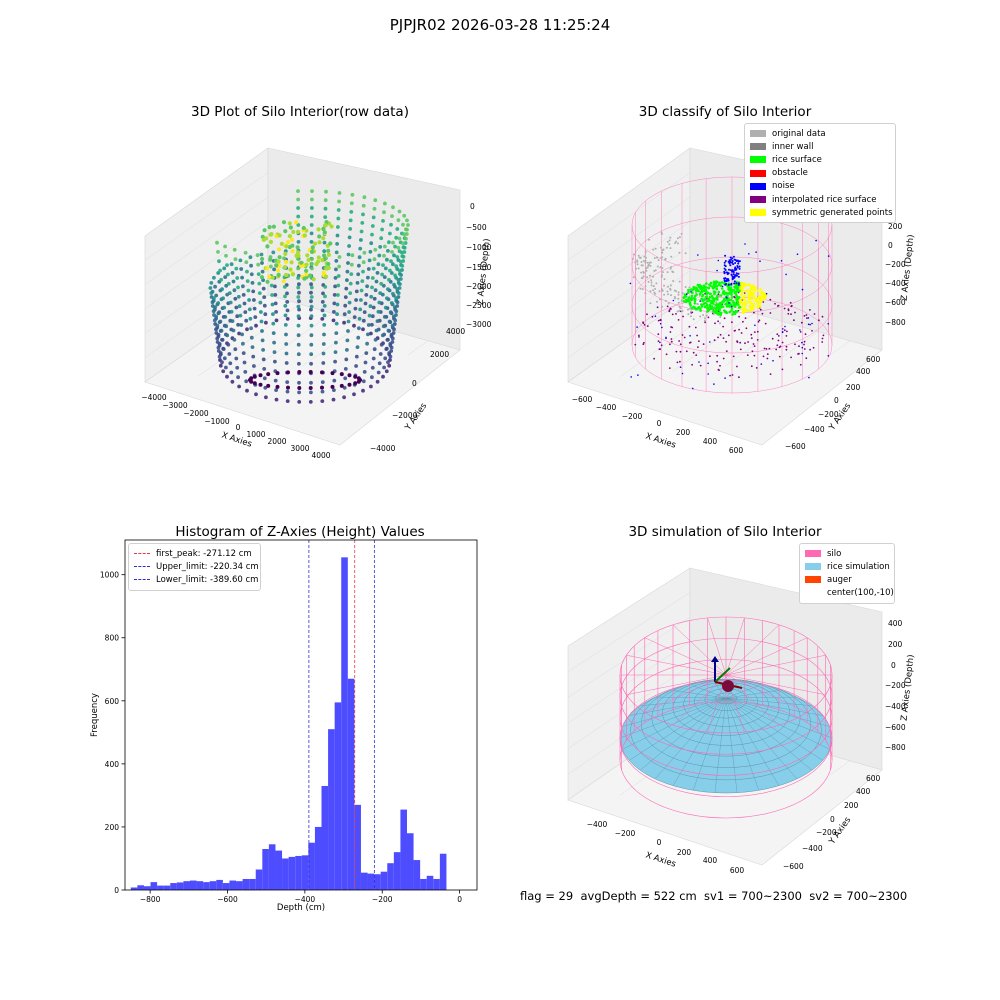  Describe the element at coordinates (853, 387) in the screenshot. I see `plot2-y-tick: 200` at that location.